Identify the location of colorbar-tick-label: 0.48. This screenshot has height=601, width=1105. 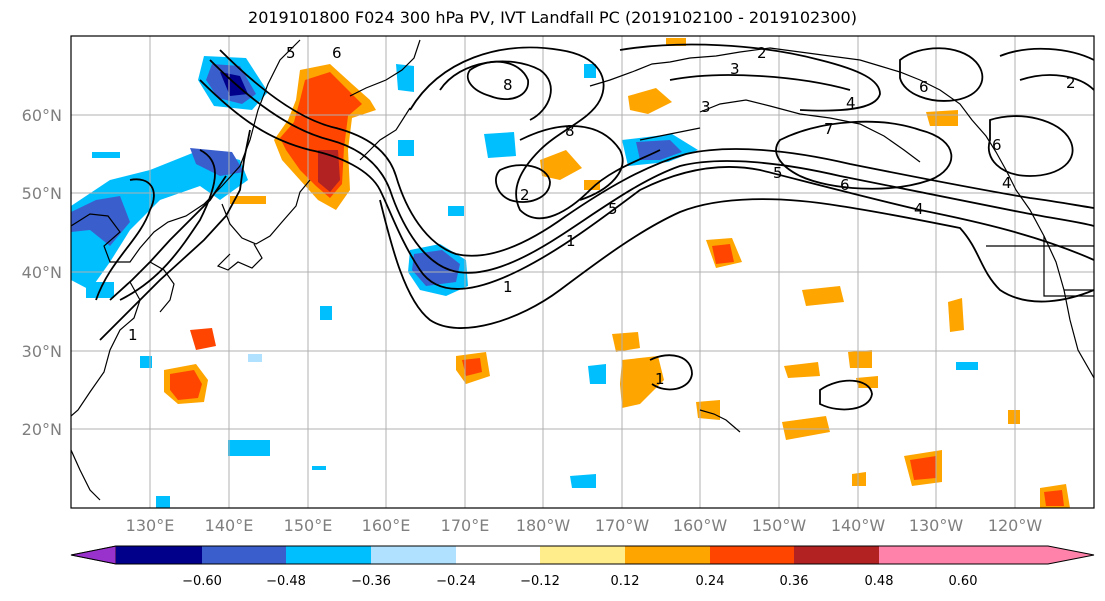
(879, 581).